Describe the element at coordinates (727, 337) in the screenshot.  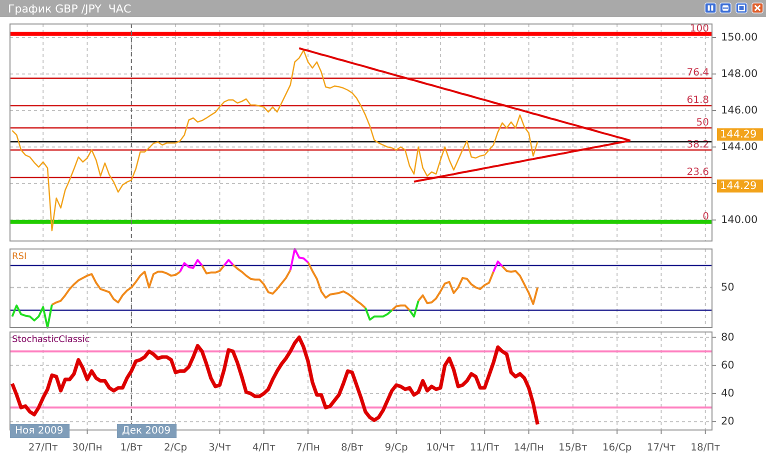
I see `y-tick-label: 80` at that location.